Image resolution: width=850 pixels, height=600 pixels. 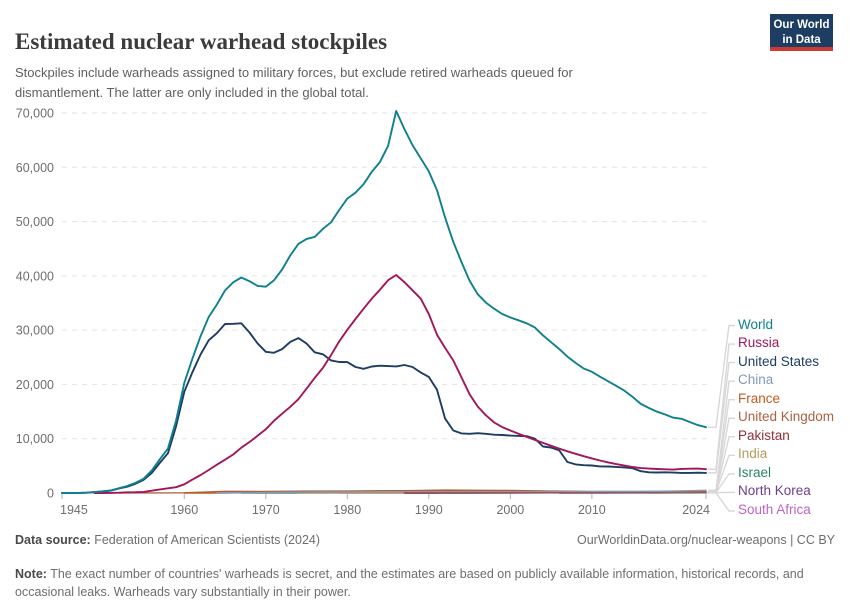 What do you see at coordinates (35, 276) in the screenshot?
I see `y-axis-label: 40,000` at bounding box center [35, 276].